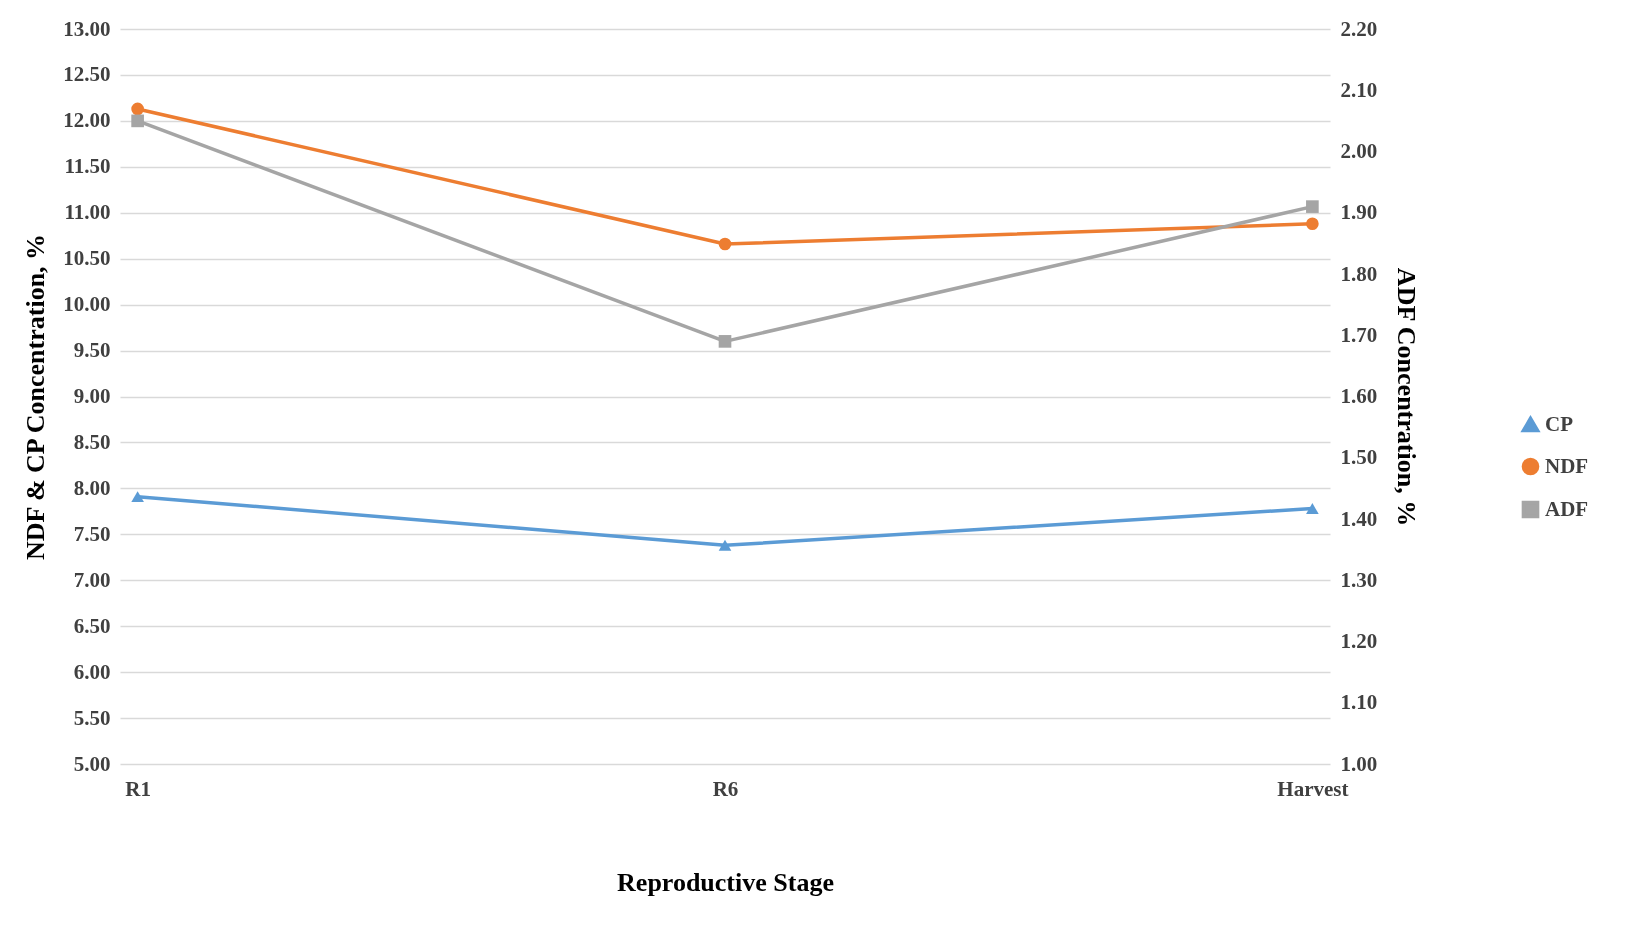 The width and height of the screenshot is (1632, 928). I want to click on y2-axis-title: ADF Concentration, %, so click(1407, 397).